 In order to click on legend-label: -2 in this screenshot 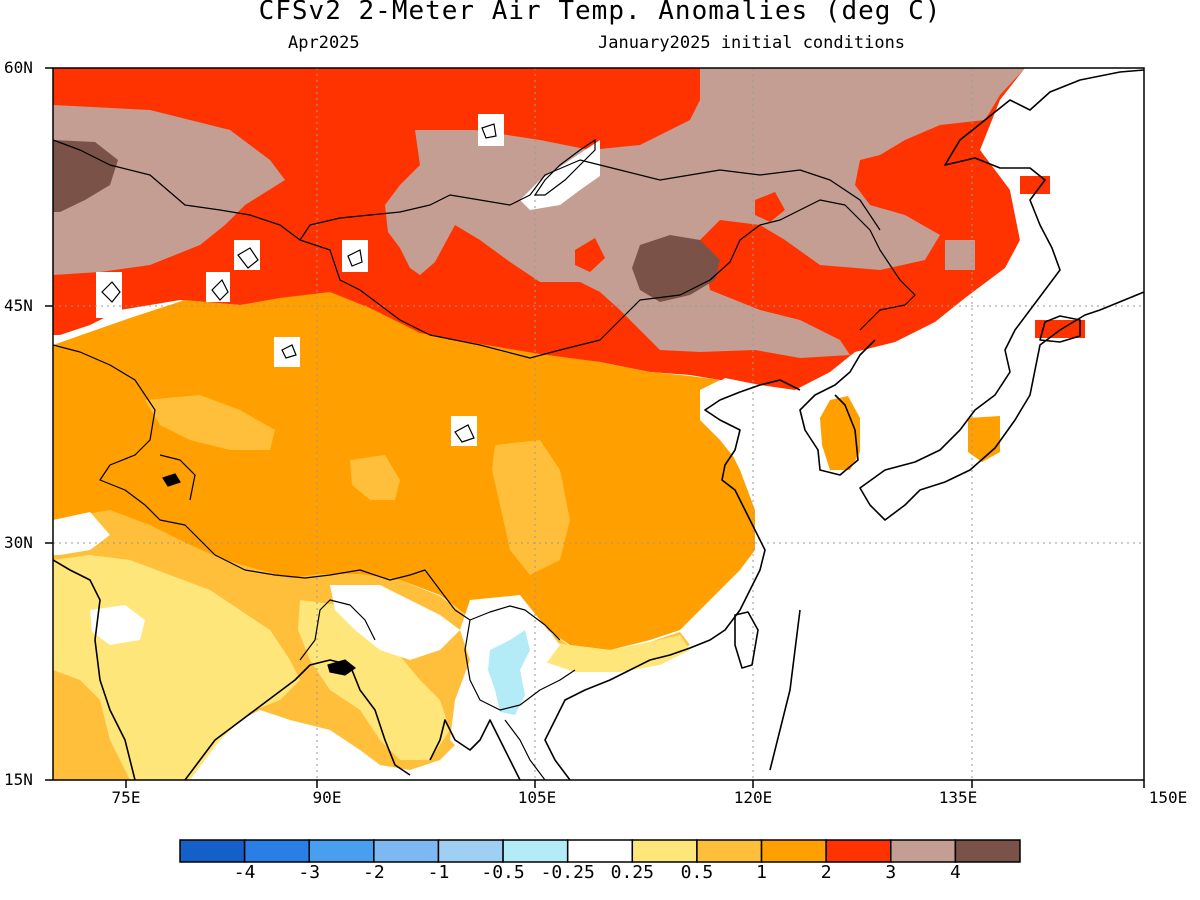, I will do `click(374, 872)`.